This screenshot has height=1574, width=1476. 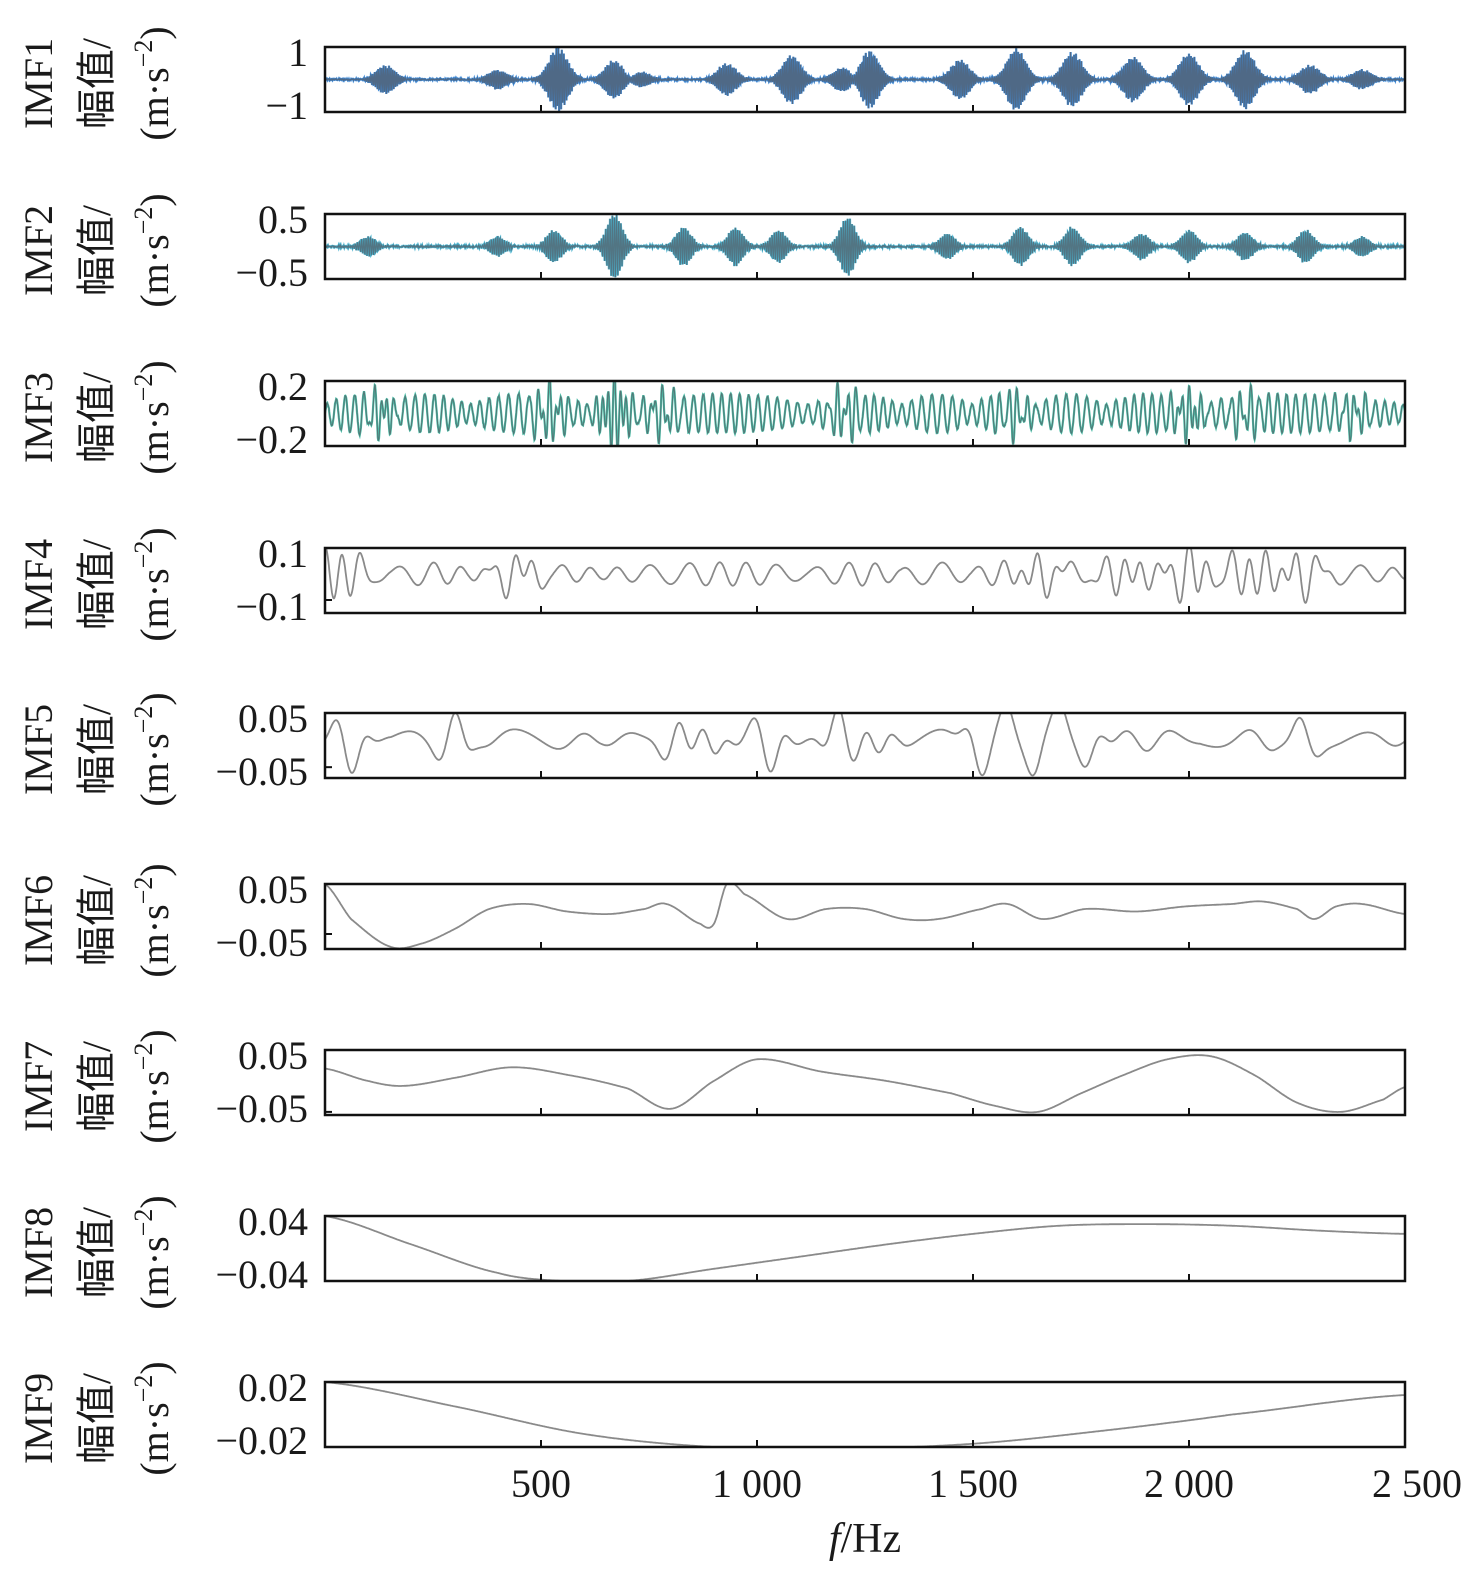 I want to click on imf7-series-line, so click(x=865, y=1084).